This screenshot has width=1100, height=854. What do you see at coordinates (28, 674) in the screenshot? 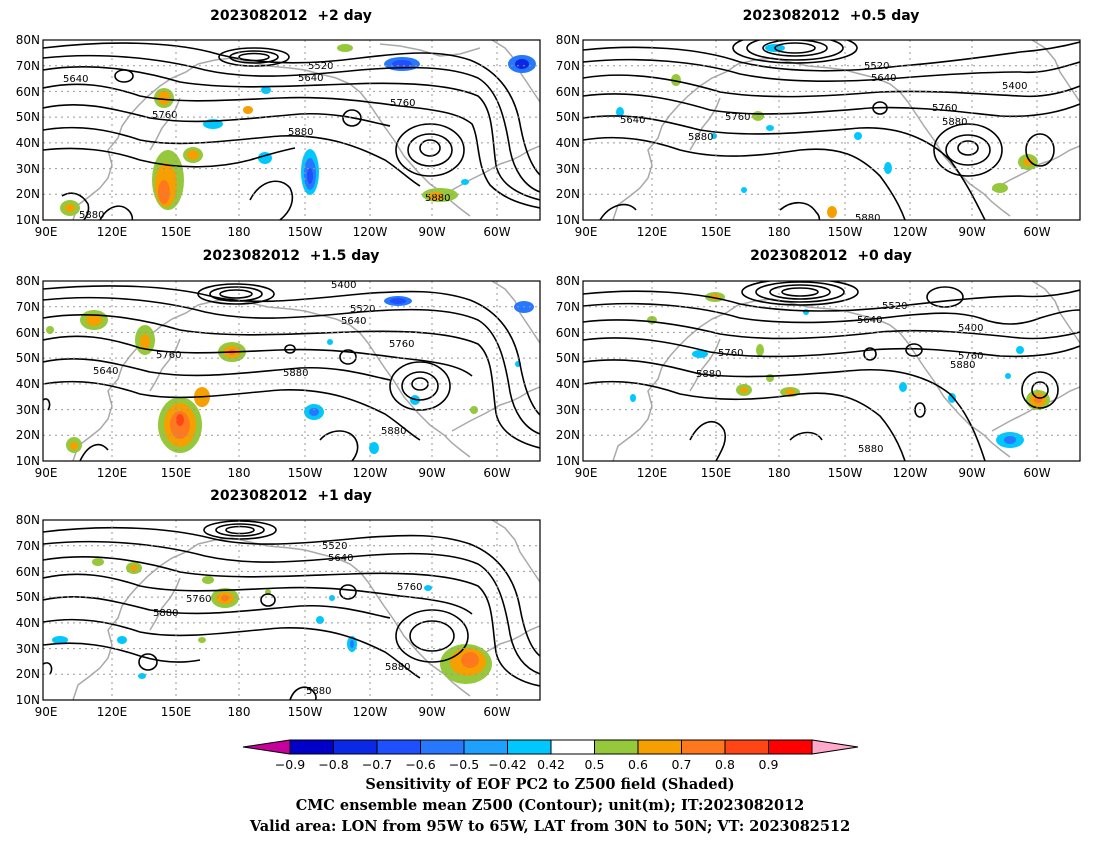
I see `lat-tick-label: 20N` at bounding box center [28, 674].